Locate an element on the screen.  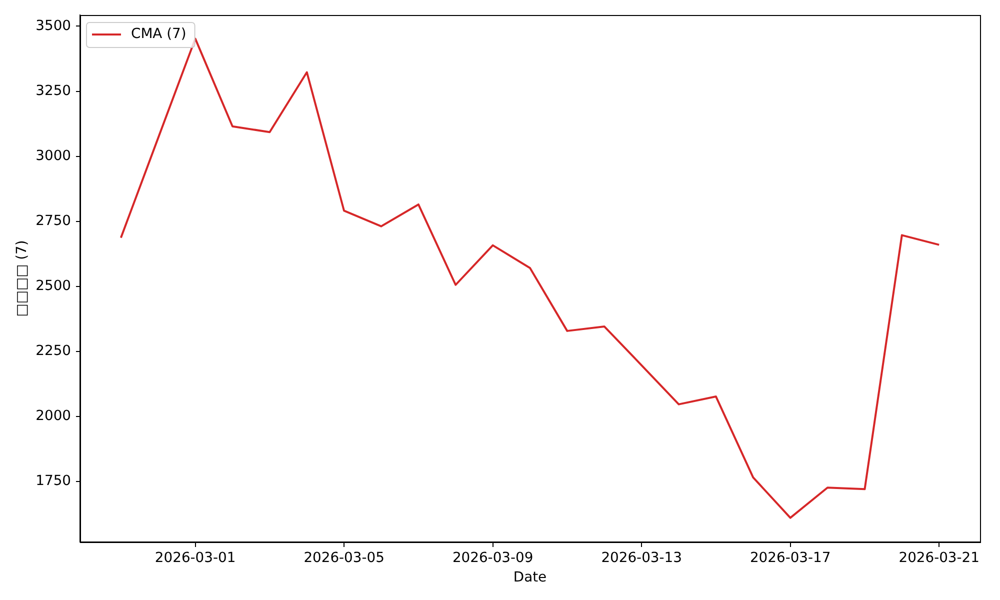
y-tick-label: 3000 is located at coordinates (53, 156).